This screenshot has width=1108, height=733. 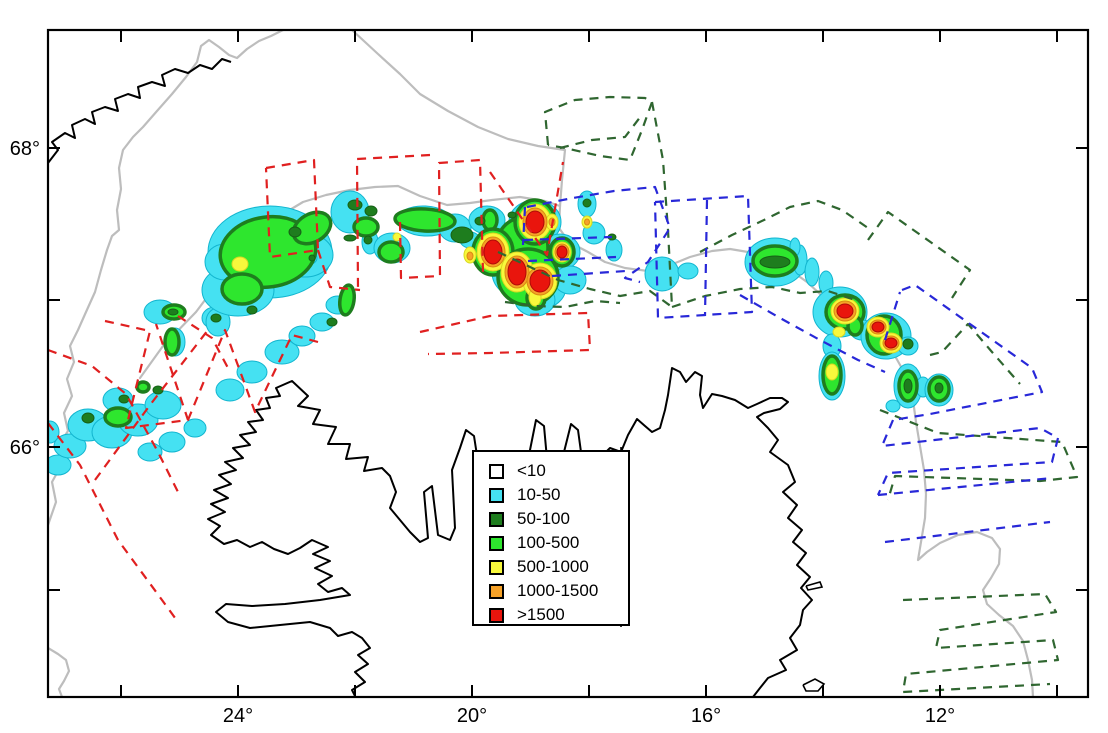 What do you see at coordinates (543, 518) in the screenshot?
I see `legend-item-label: 50-100` at bounding box center [543, 518].